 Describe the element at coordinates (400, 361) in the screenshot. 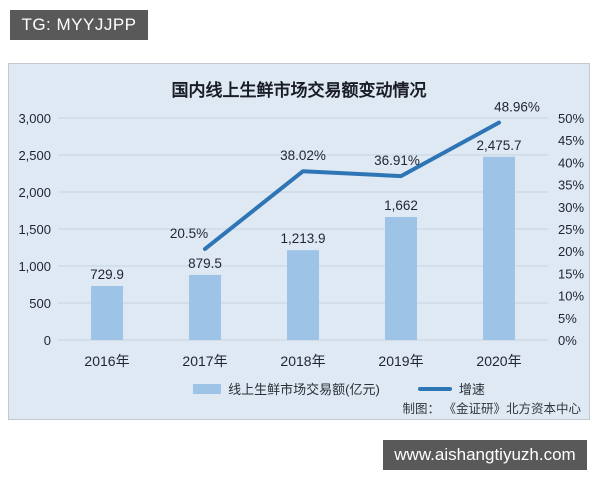

I see `x-axis-label: 2019年` at that location.